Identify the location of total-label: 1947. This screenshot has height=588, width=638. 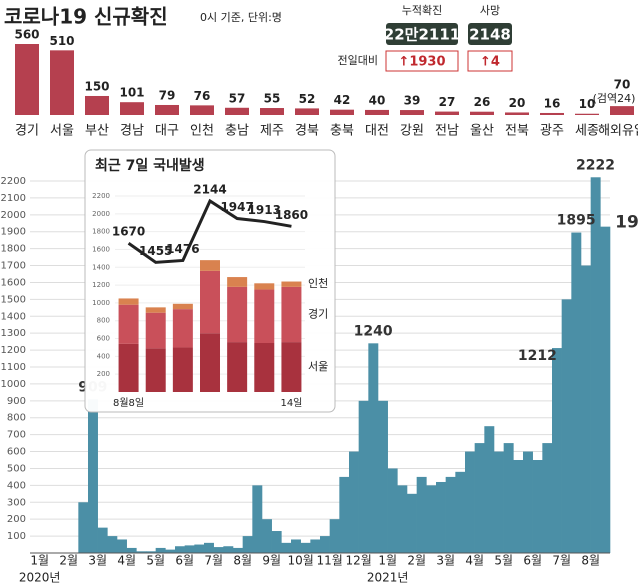
(236, 207).